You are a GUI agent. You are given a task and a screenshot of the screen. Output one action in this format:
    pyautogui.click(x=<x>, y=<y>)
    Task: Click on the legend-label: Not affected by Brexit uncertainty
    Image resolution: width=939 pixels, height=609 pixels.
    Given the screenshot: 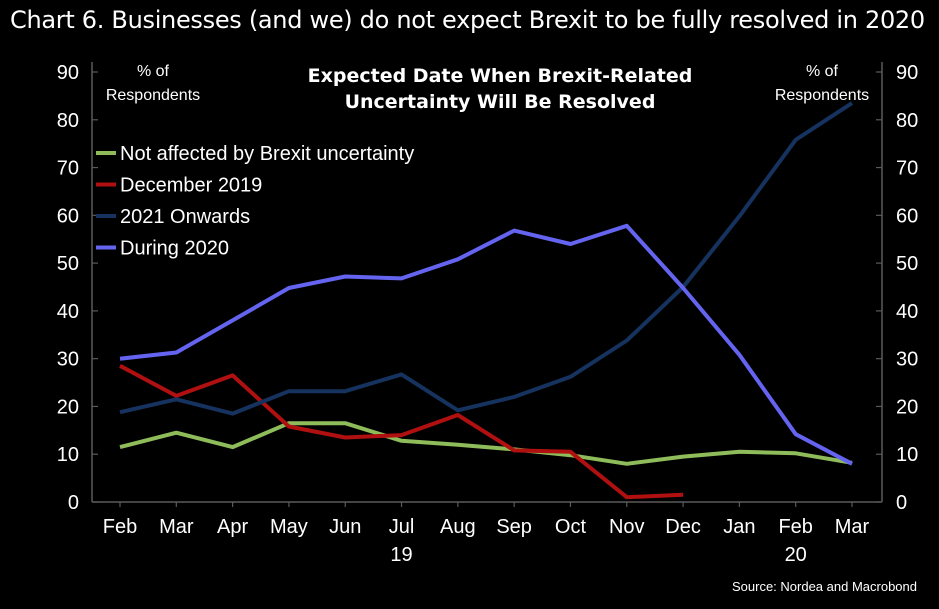 What is the action you would take?
    pyautogui.click(x=267, y=154)
    